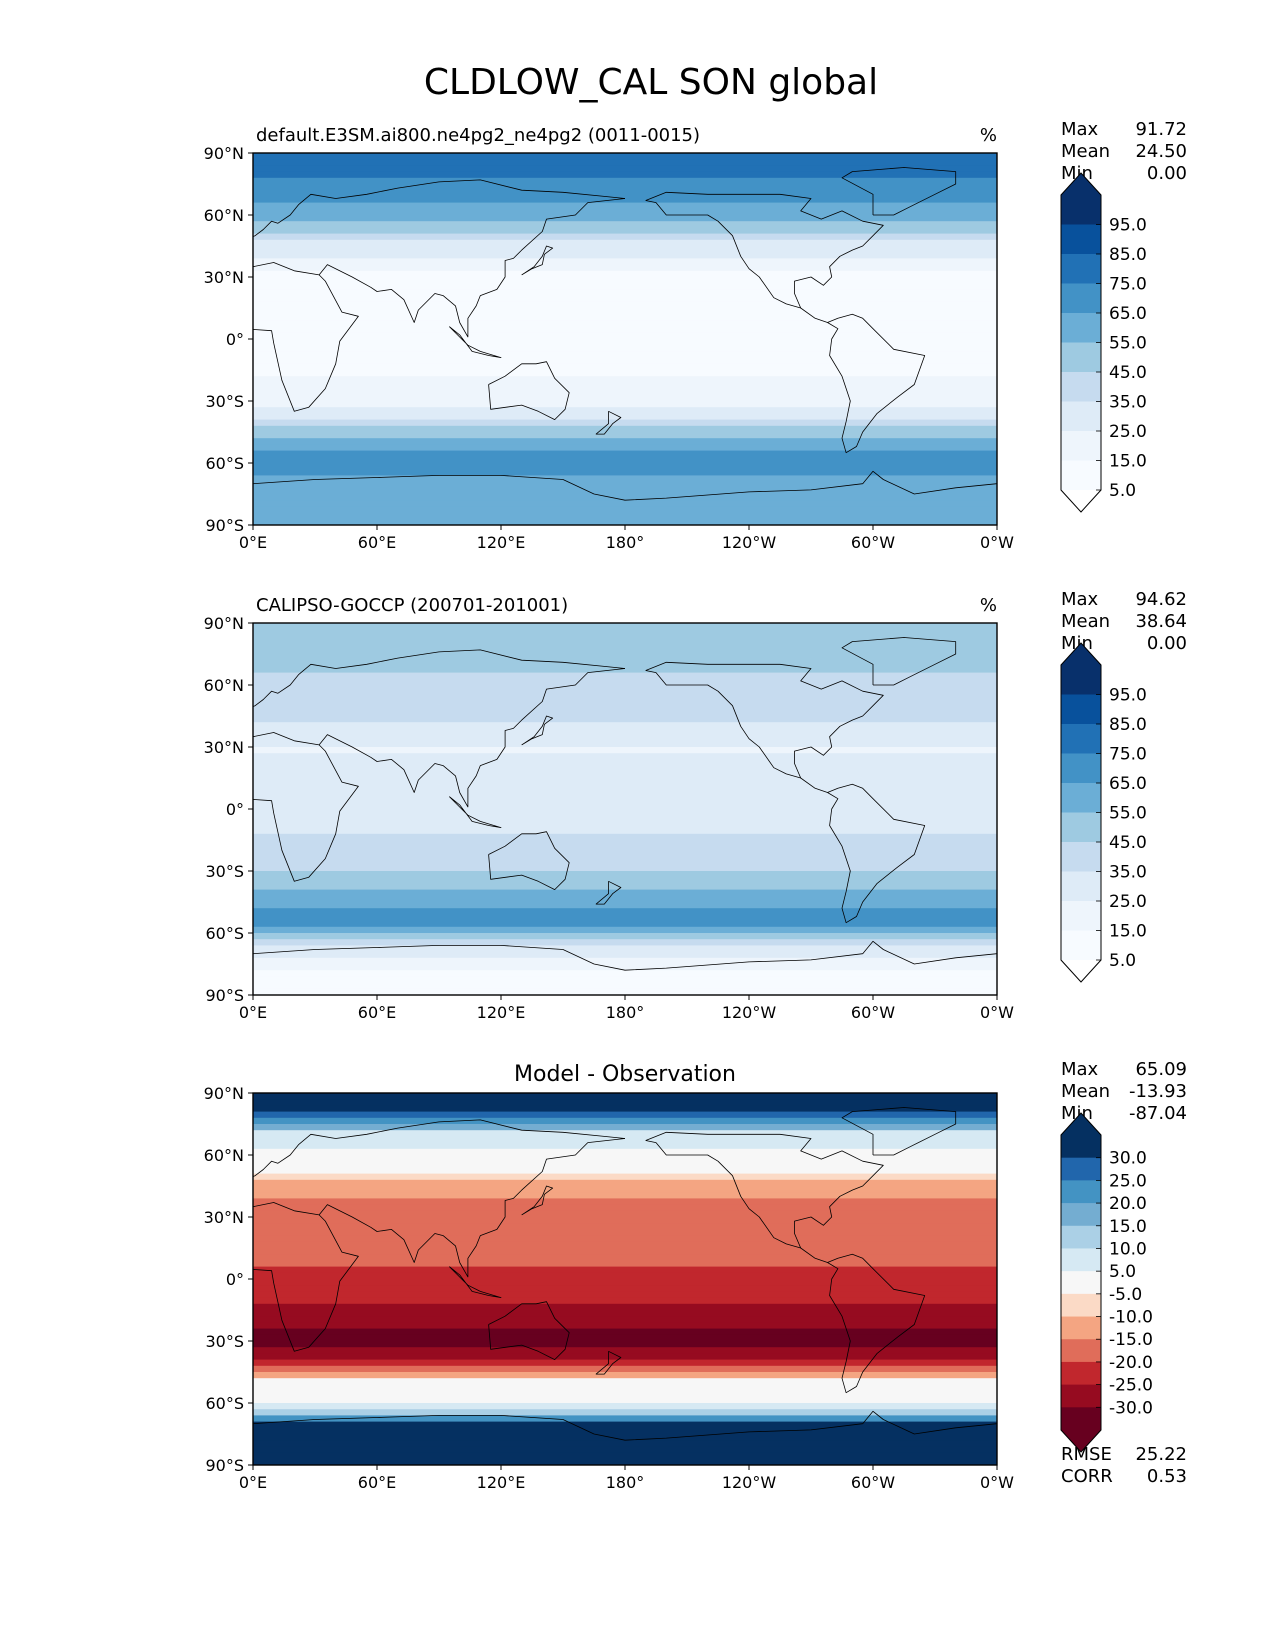  Describe the element at coordinates (501, 1012) in the screenshot. I see `x-tick-label: 120°E` at that location.